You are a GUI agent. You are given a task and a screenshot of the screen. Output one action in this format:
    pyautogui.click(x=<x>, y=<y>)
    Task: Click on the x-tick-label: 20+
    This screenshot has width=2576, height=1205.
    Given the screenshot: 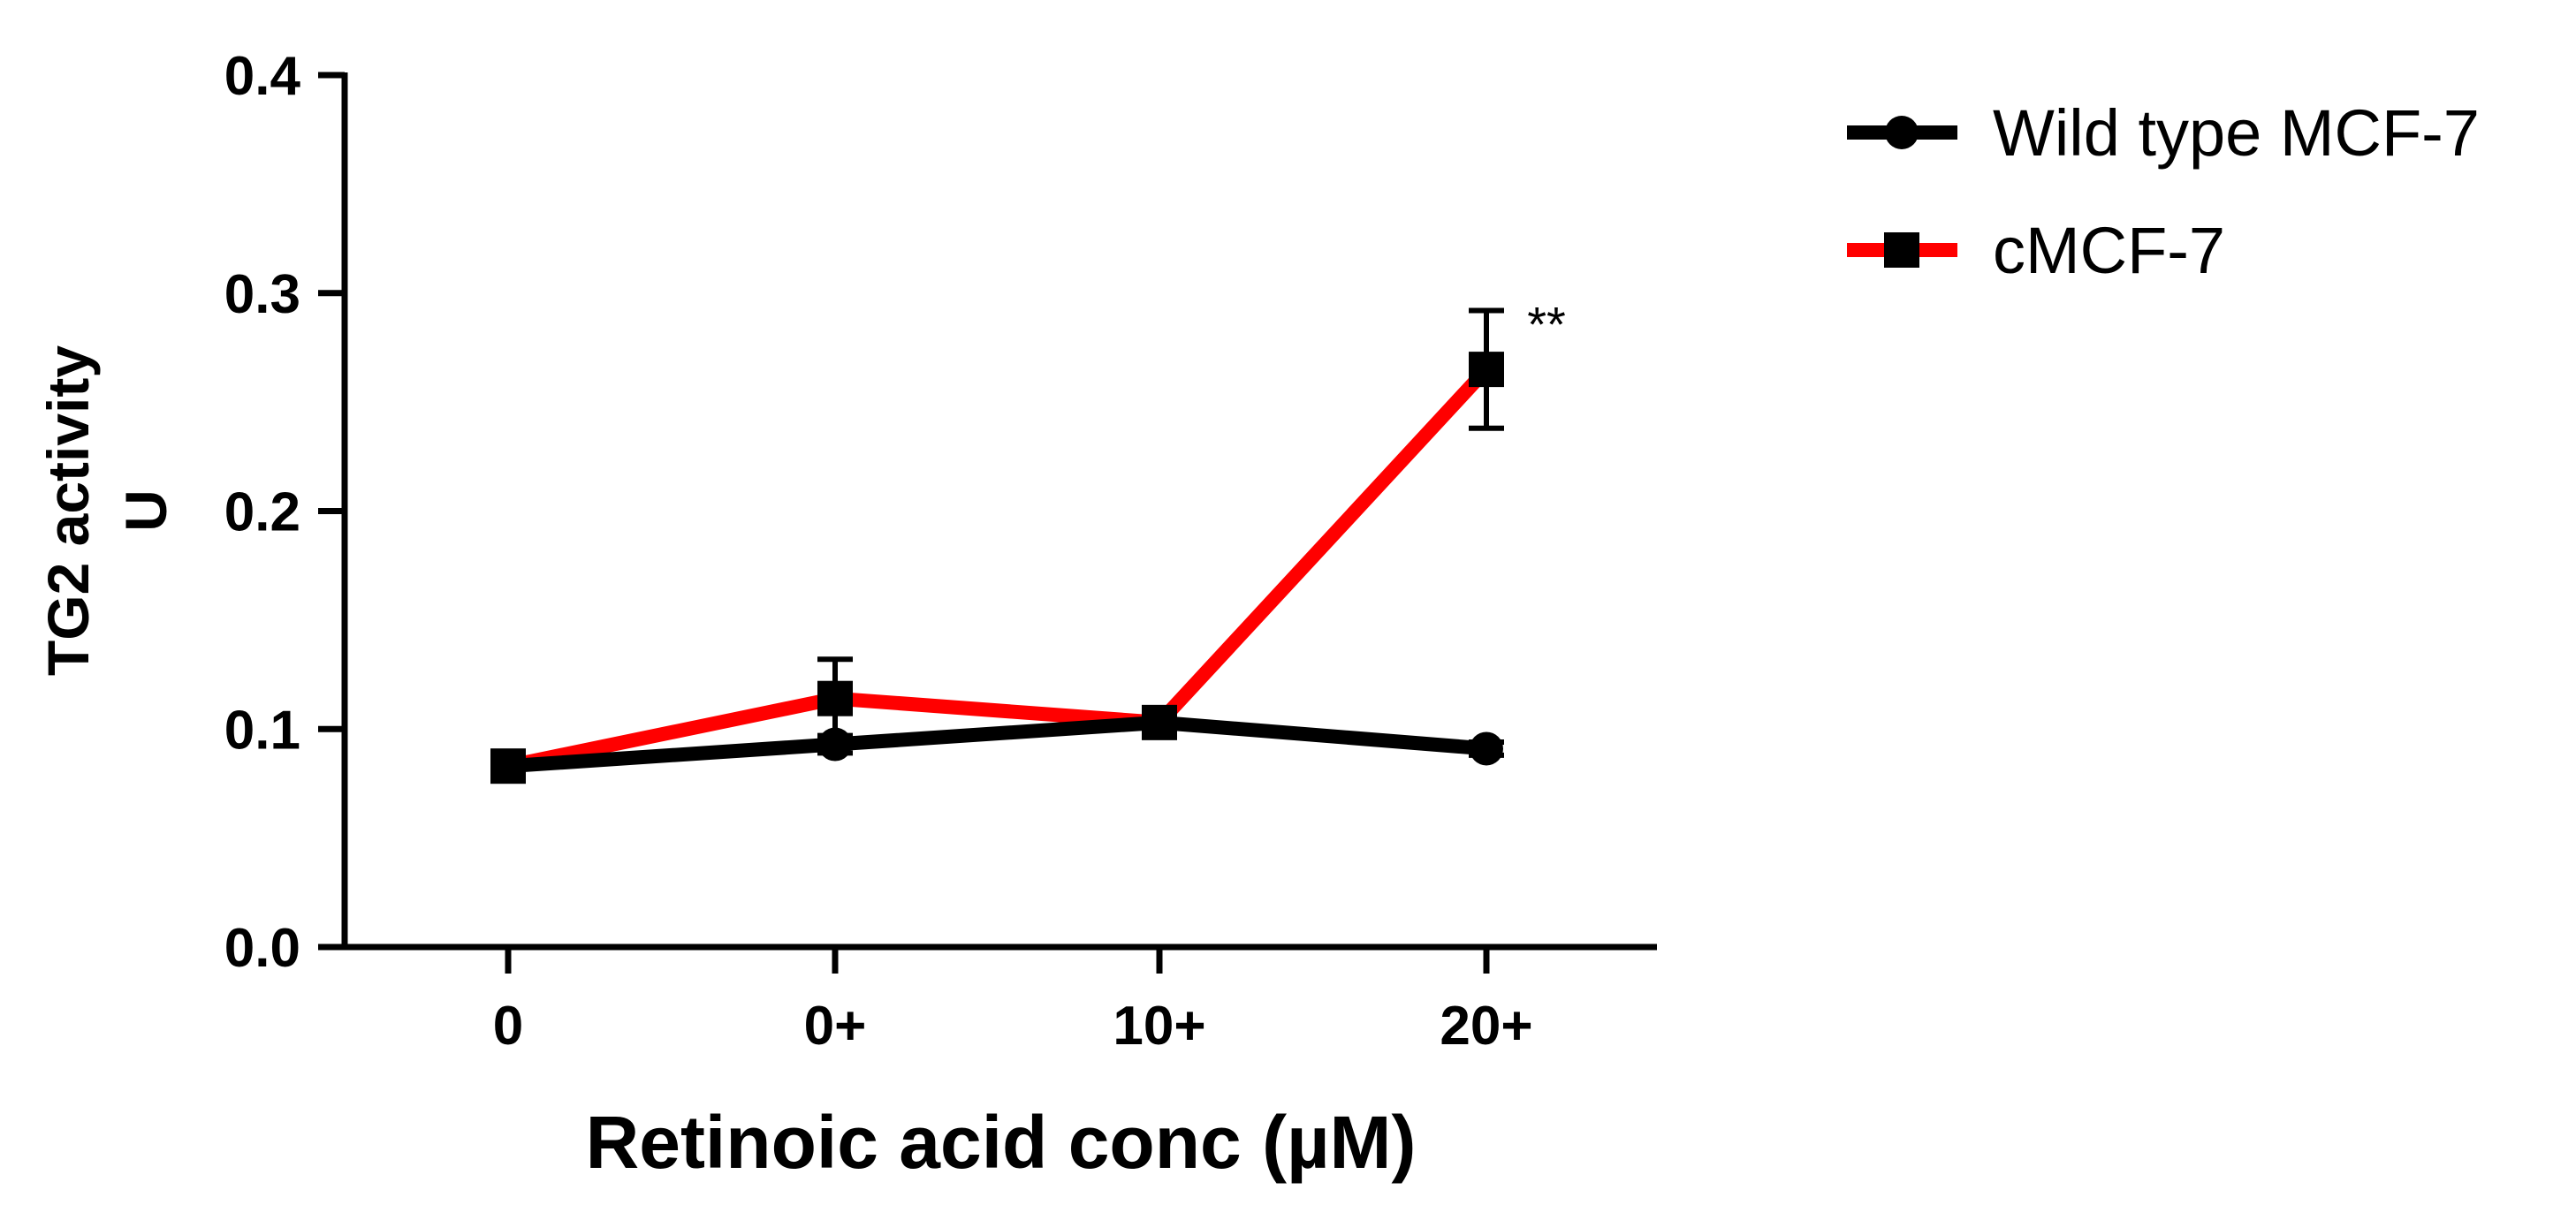 What is the action you would take?
    pyautogui.click(x=1486, y=1026)
    